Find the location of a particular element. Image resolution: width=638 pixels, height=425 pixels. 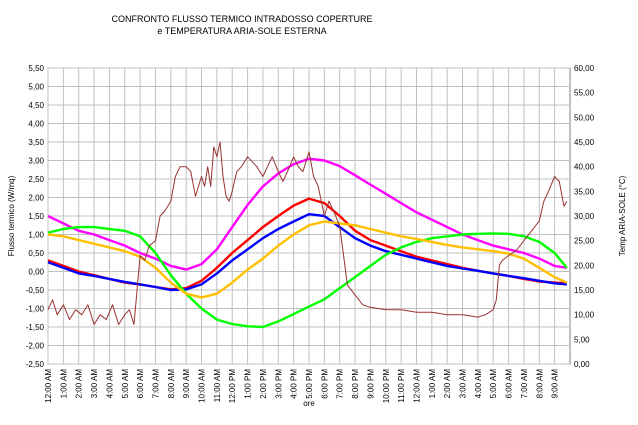

right-tick-label: 40,00 is located at coordinates (584, 167).